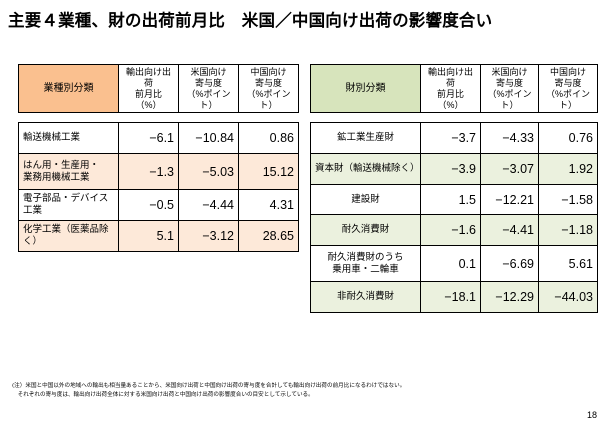 This screenshot has width=615, height=426. Describe the element at coordinates (365, 297) in the screenshot. I see `row-label: 非耐久消費財` at that location.